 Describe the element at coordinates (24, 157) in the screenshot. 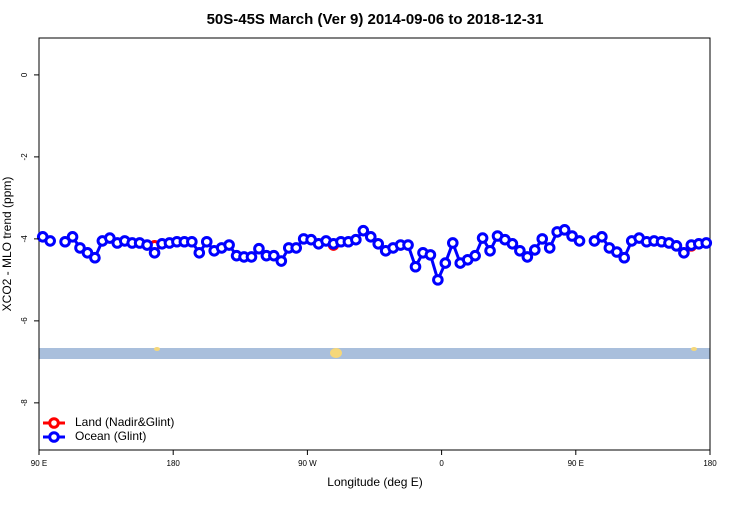

I see `y-tick-label: -2` at that location.